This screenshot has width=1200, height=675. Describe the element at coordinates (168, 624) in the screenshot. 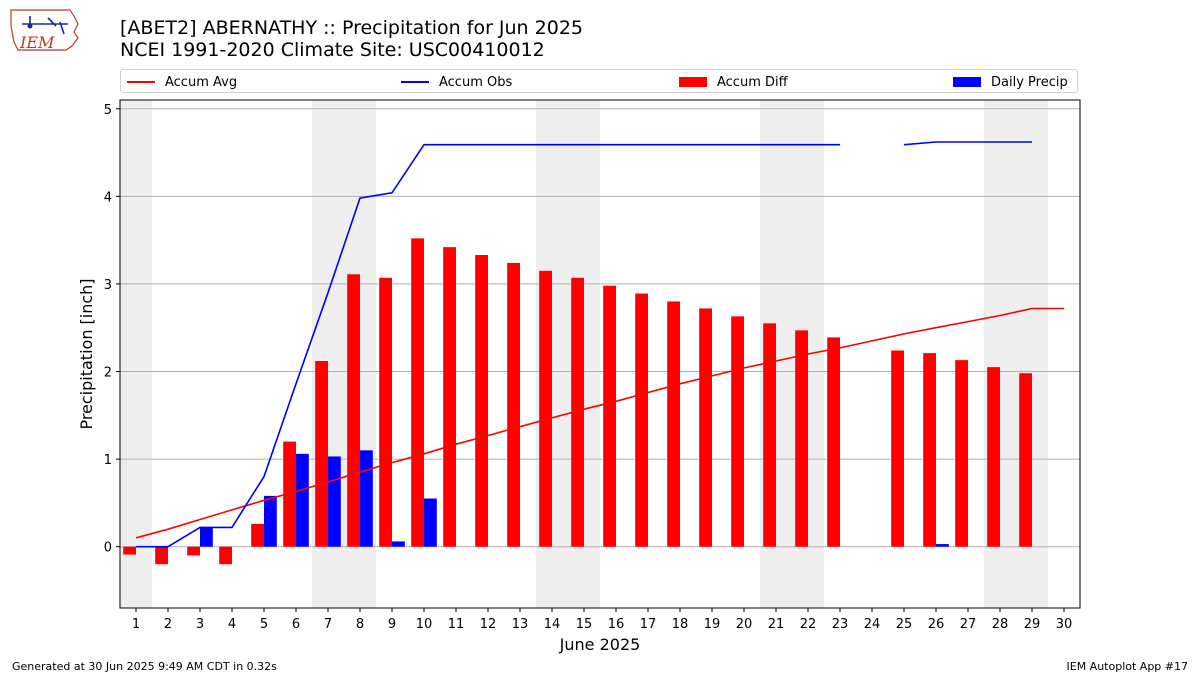

I see `x-tick-label: 2` at that location.